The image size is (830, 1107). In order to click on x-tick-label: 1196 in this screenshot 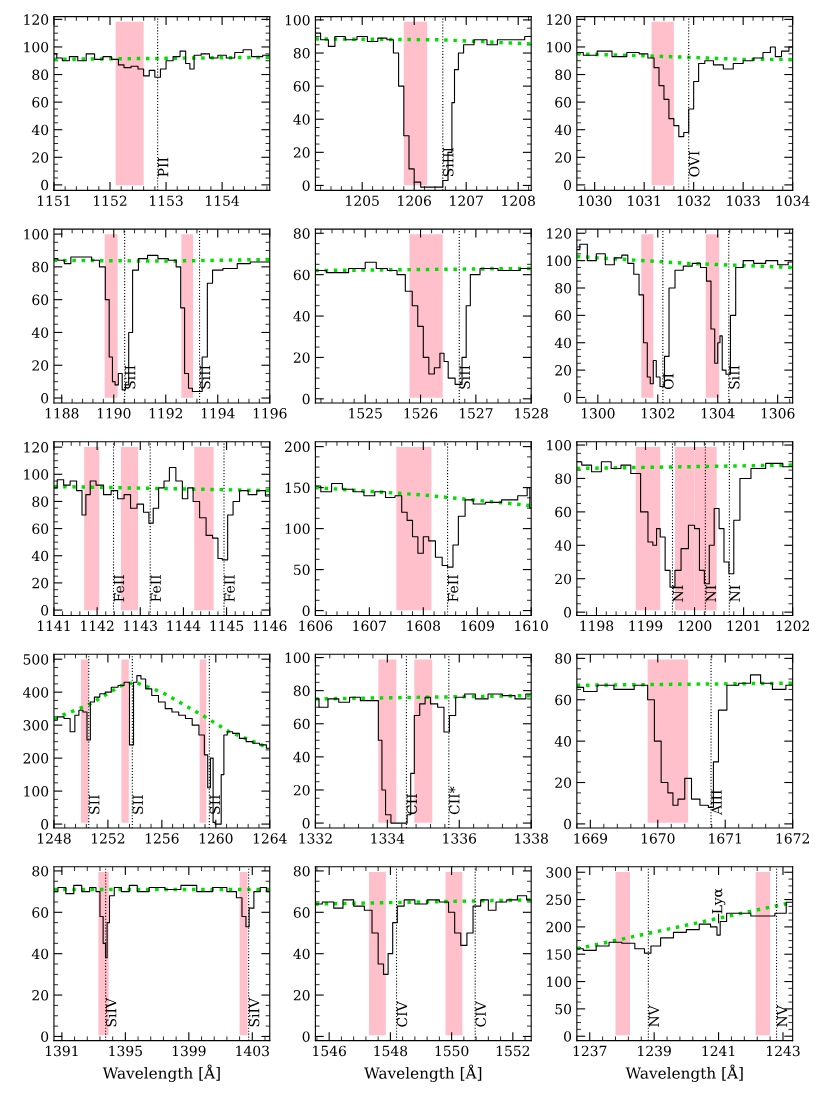, I will do `click(270, 413)`.